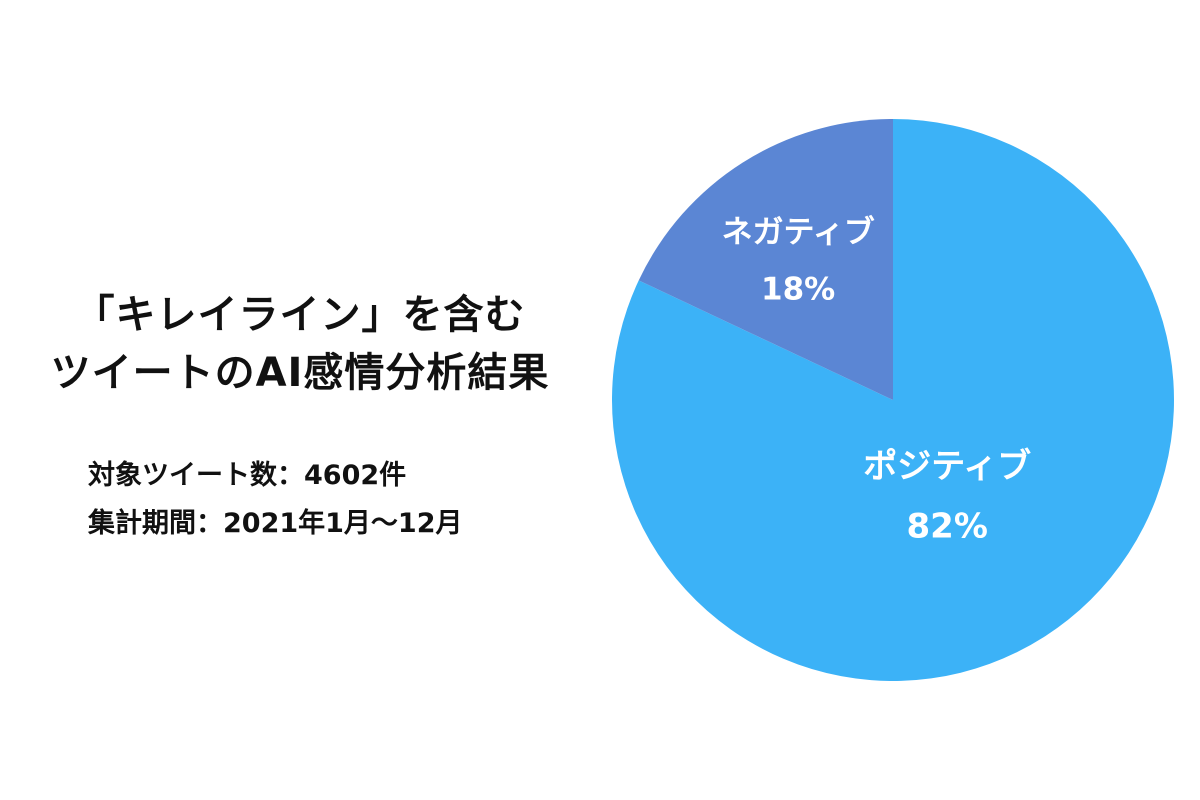  What do you see at coordinates (275, 500) in the screenshot?
I see `chart-meta: 対象ツイート数：4602件 集計期間：2021年1月〜12月` at bounding box center [275, 500].